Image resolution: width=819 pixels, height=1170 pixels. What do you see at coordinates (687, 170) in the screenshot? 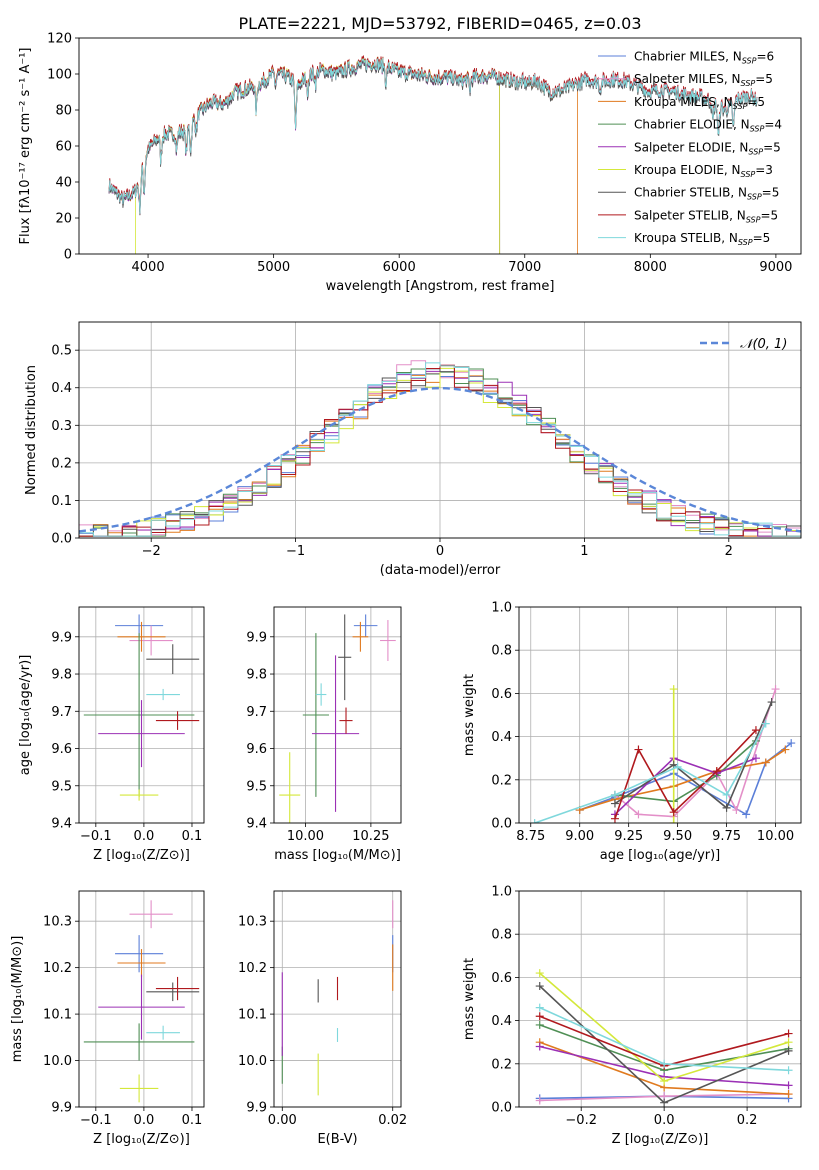
I see `legend-name: Kroupa ELODIE, N` at bounding box center [687, 170].